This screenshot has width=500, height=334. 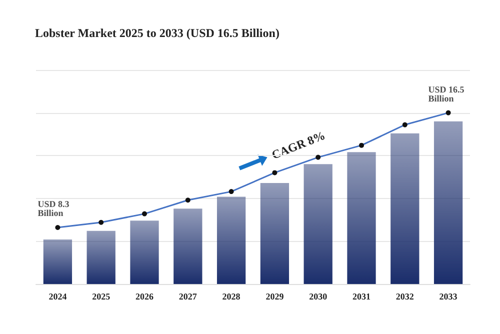 What do you see at coordinates (188, 297) in the screenshot?
I see `x-tick-label: 2027` at bounding box center [188, 297].